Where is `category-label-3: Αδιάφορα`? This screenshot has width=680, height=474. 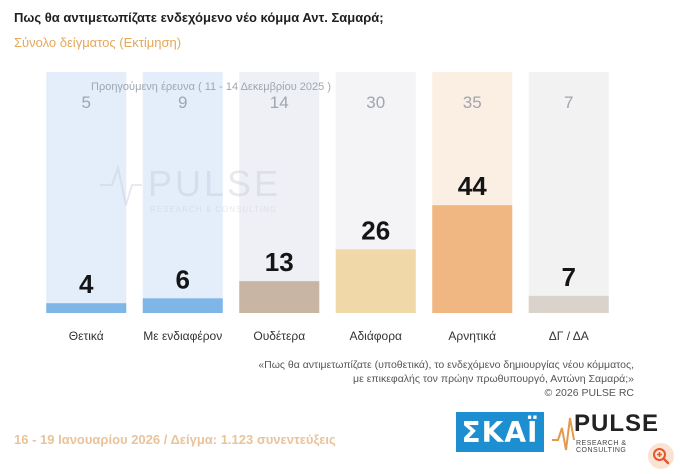
category-label-3: Αδιάφορα is located at coordinates (375, 336).